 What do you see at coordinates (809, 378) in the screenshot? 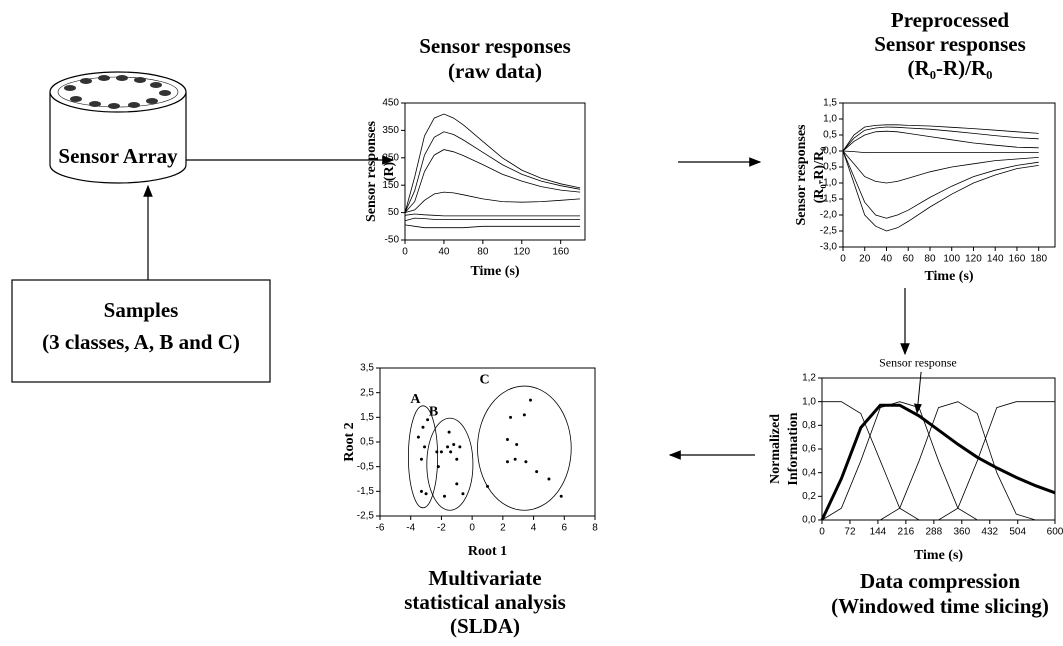
I see `y-tick-label: 1,2` at bounding box center [809, 378].